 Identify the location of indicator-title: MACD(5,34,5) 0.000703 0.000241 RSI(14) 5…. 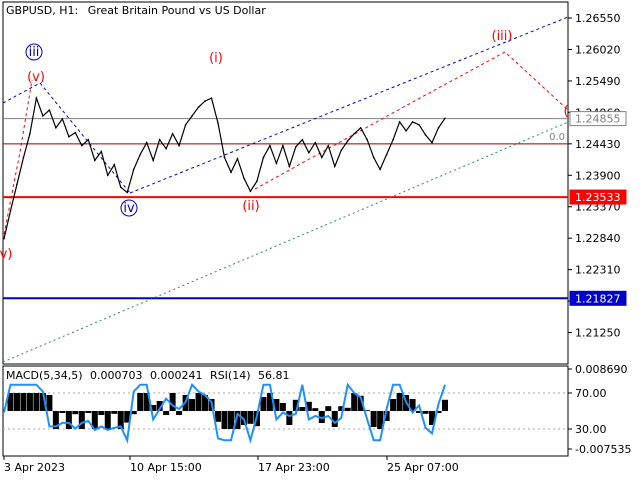
(150, 375).